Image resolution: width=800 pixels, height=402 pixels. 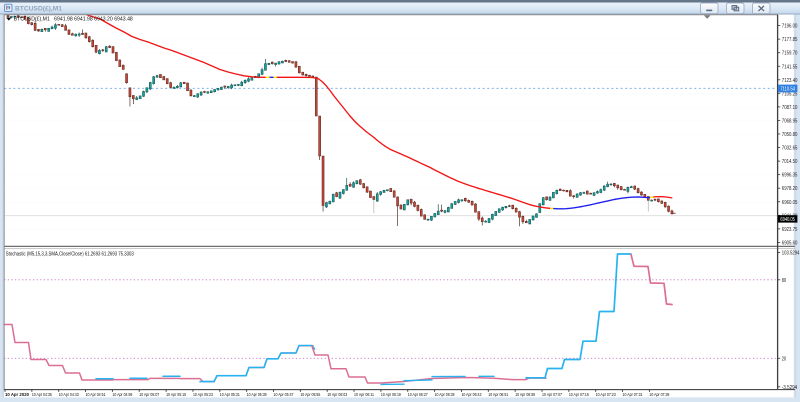 I want to click on svg-text: 7032.65, so click(x=790, y=149).